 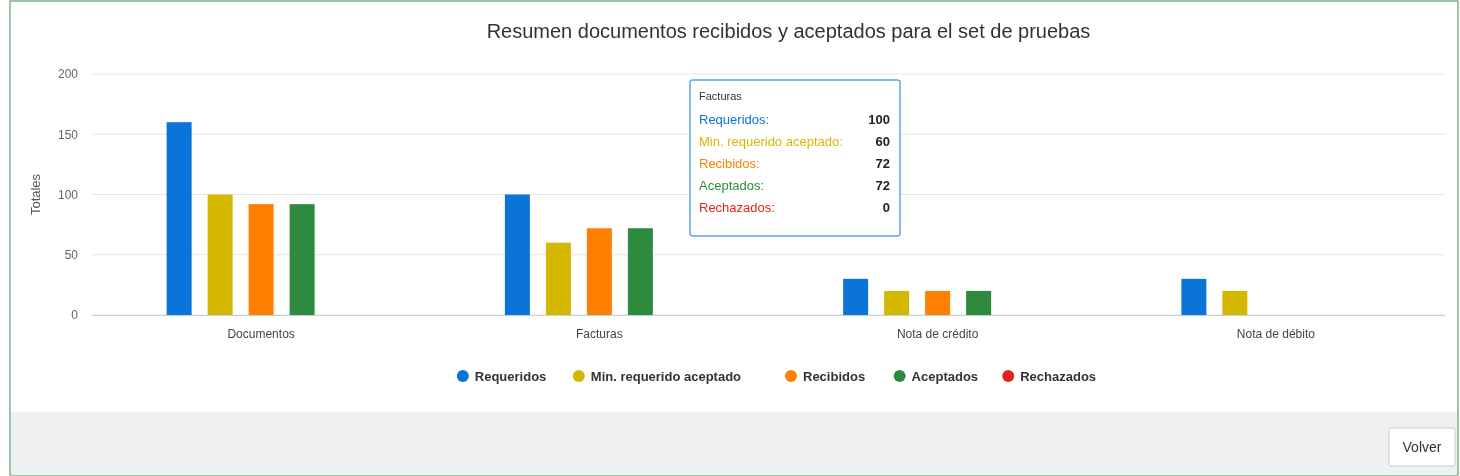 I want to click on y-tick-label: 150, so click(x=68, y=134).